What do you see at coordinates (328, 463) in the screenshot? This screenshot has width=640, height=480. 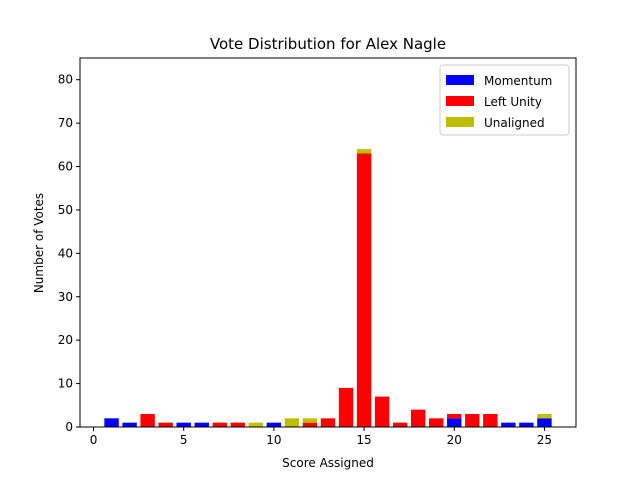 I see `x-axis-label: Score Assigned` at bounding box center [328, 463].